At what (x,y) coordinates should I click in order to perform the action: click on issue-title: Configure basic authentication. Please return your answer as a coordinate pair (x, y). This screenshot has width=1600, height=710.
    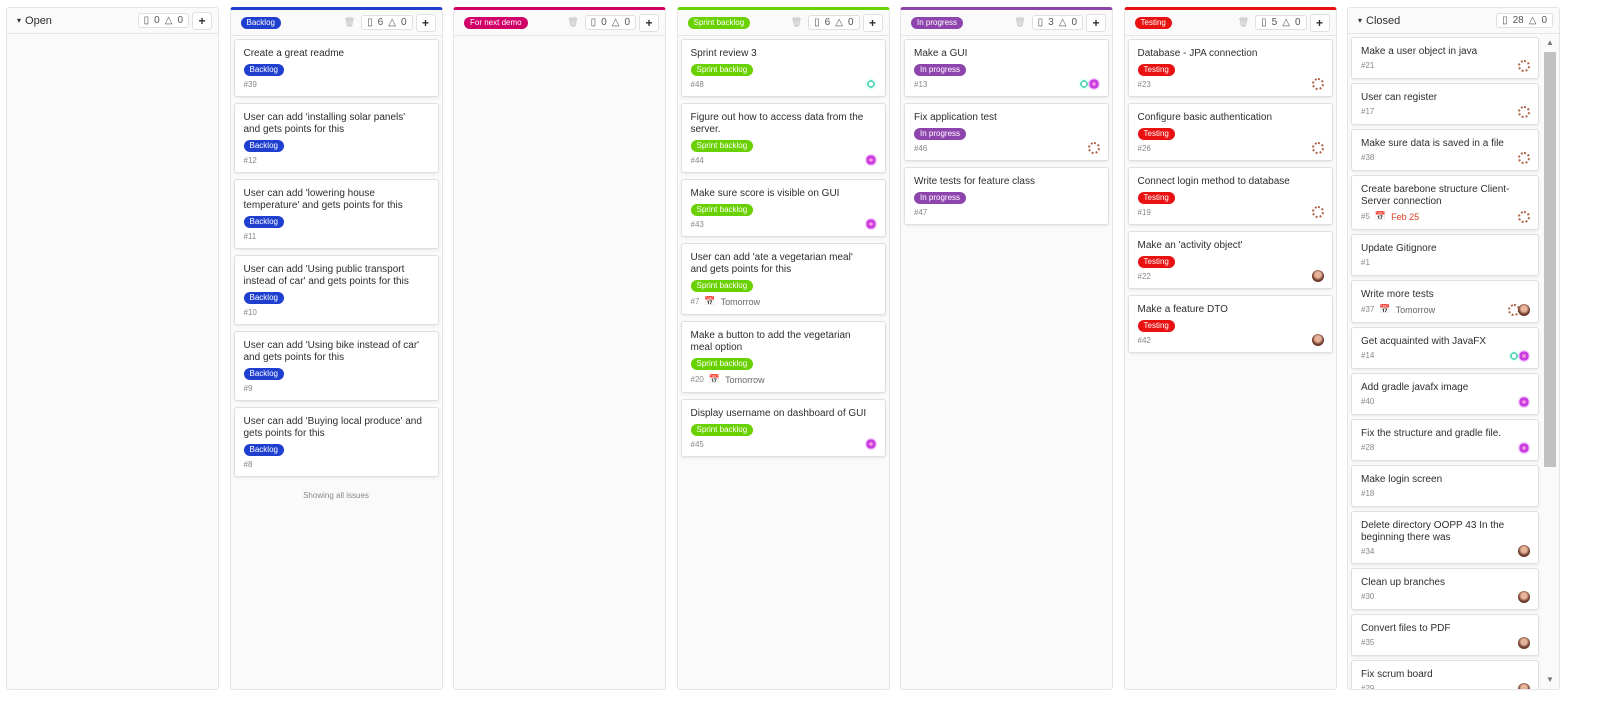
    Looking at the image, I should click on (1205, 117).